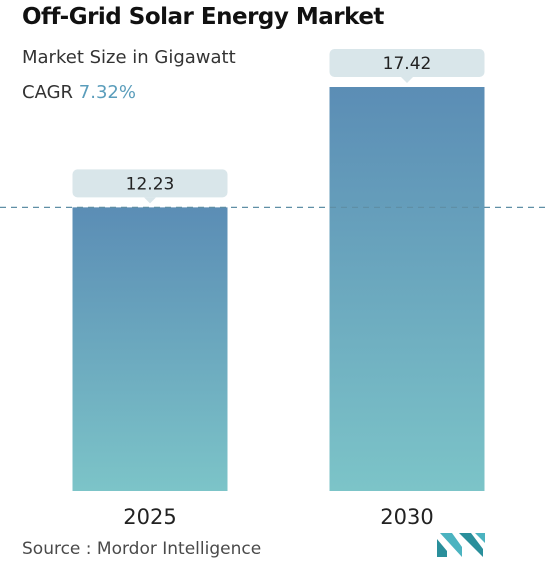 The height and width of the screenshot is (564, 550). I want to click on chart-subtitle: Market Size in Gigawatt, so click(129, 57).